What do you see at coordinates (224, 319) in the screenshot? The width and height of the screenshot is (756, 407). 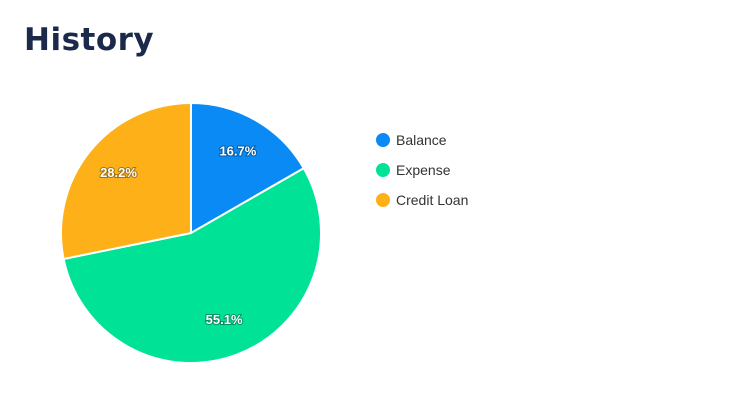 I see `data-label-expense: 55.1%` at bounding box center [224, 319].